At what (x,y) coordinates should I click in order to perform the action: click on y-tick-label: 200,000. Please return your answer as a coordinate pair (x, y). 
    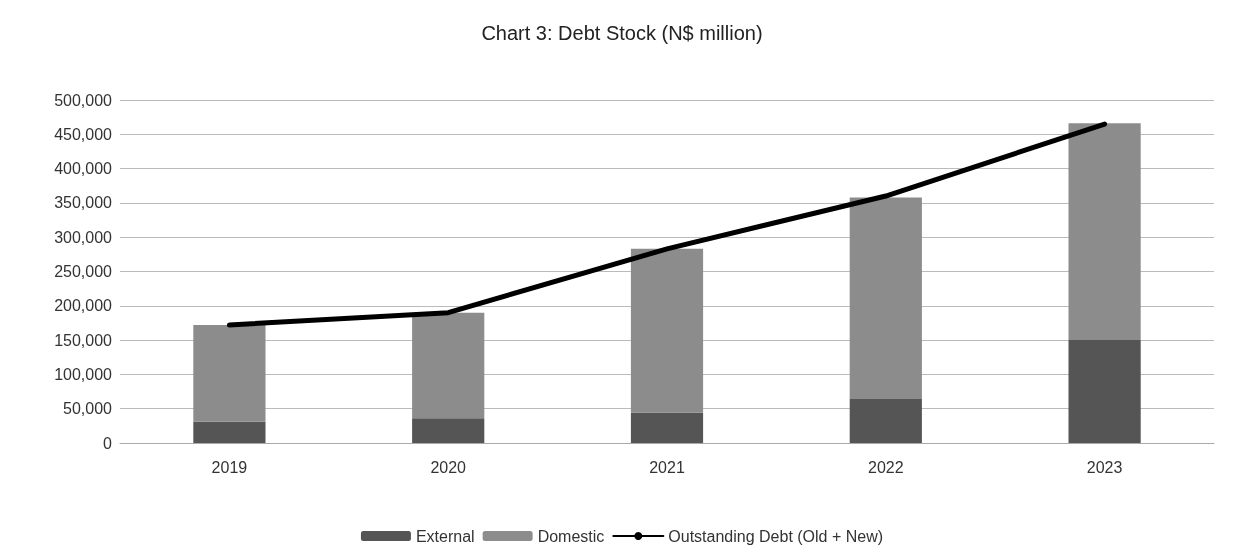
    Looking at the image, I should click on (83, 306).